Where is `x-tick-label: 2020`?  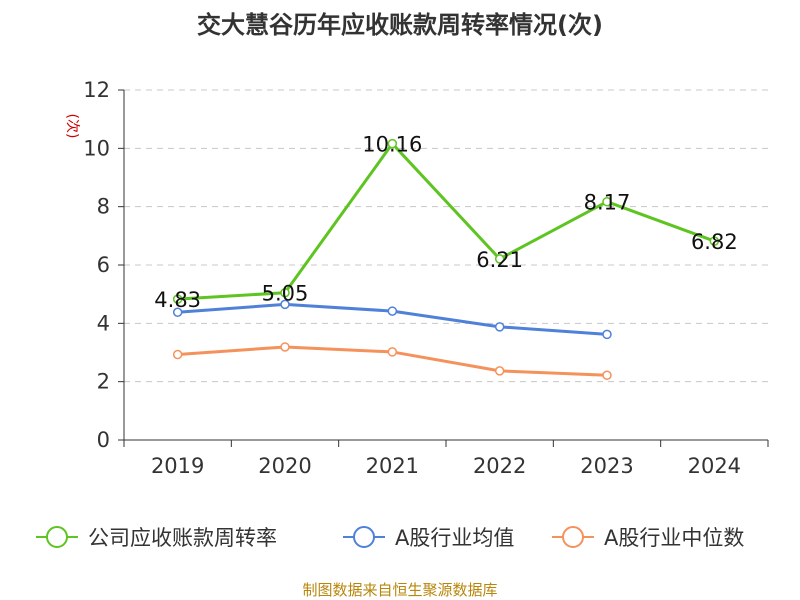 x-tick-label: 2020 is located at coordinates (284, 466).